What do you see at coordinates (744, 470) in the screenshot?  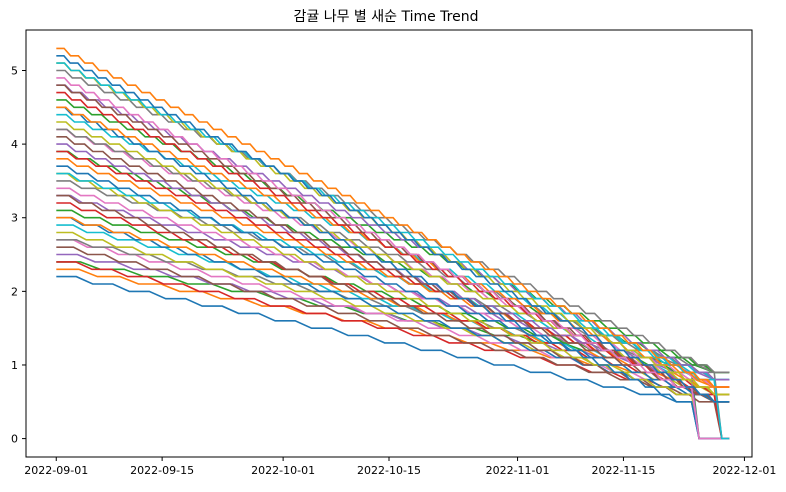 I see `x-tick-label: 2022-12-01` at bounding box center [744, 470].